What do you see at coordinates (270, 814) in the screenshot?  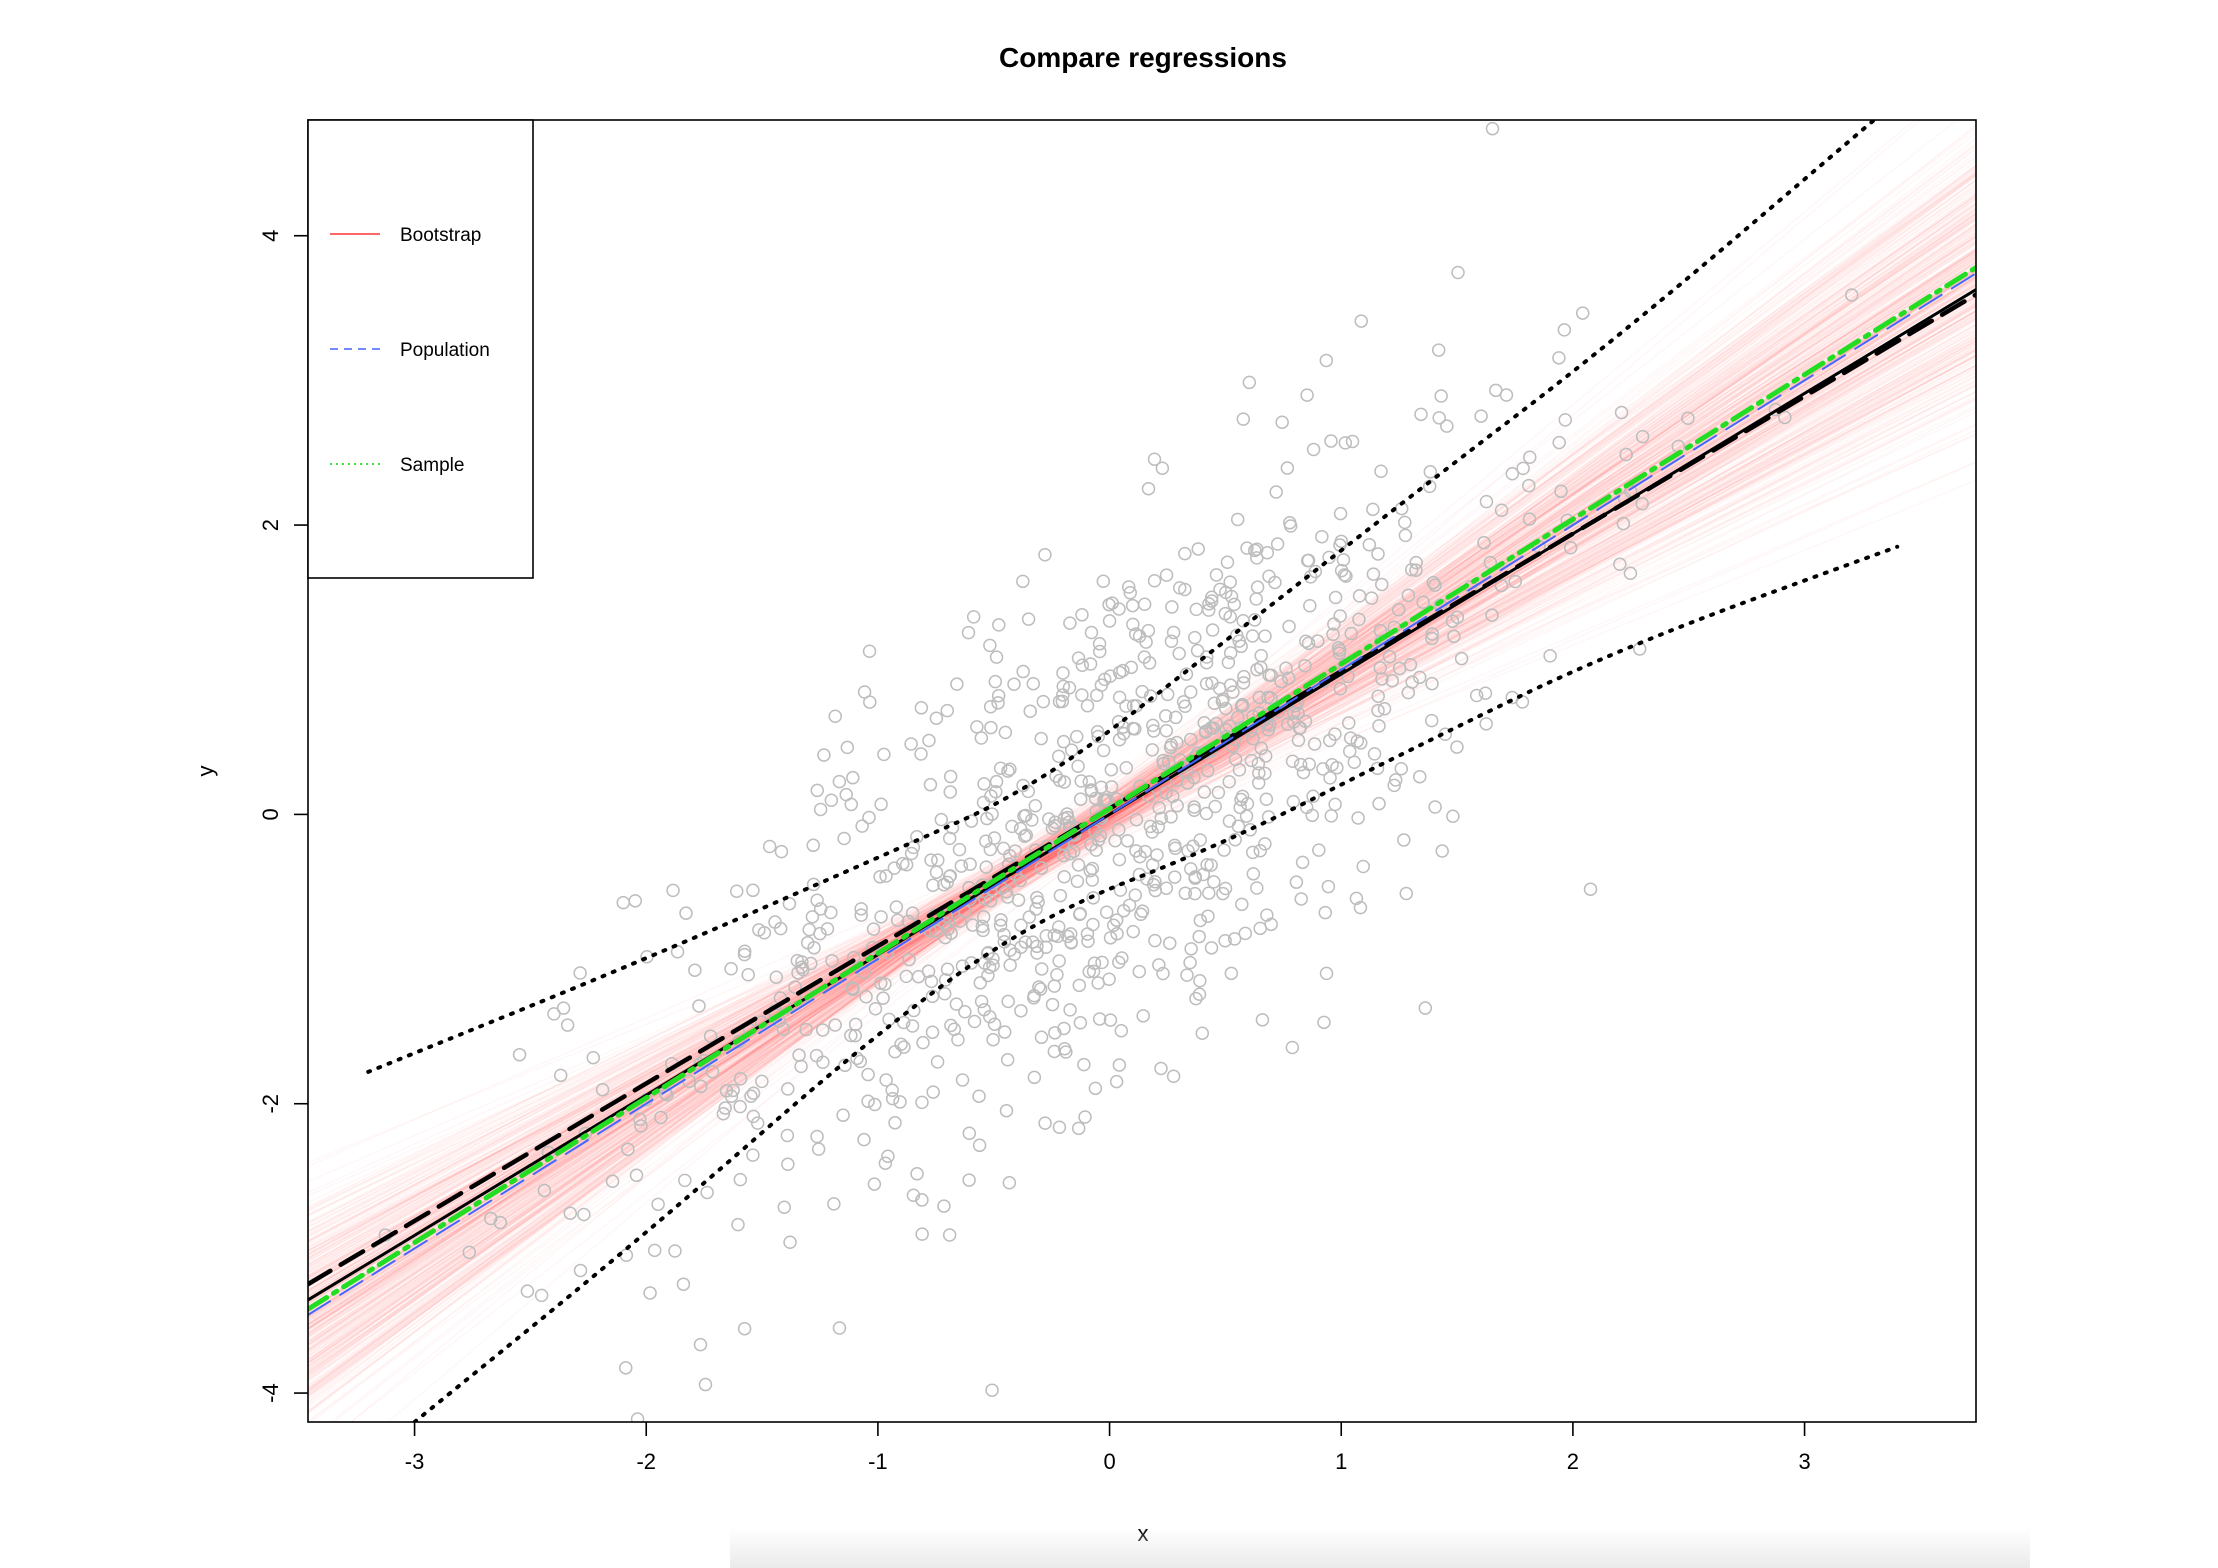 I see `y-tick-label: 0` at bounding box center [270, 814].